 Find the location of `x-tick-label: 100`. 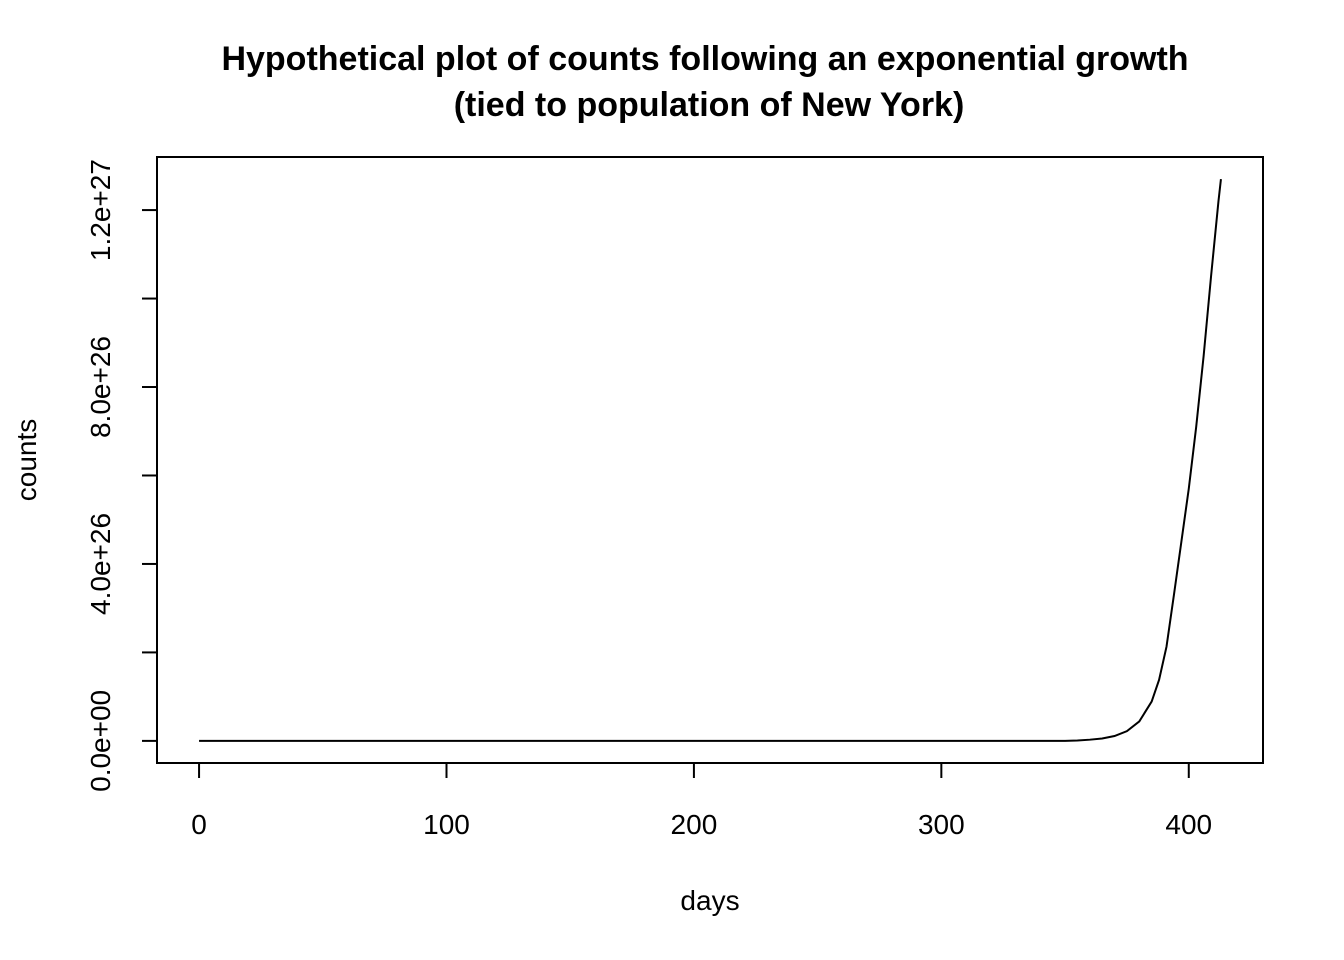

x-tick-label: 100 is located at coordinates (446, 824).